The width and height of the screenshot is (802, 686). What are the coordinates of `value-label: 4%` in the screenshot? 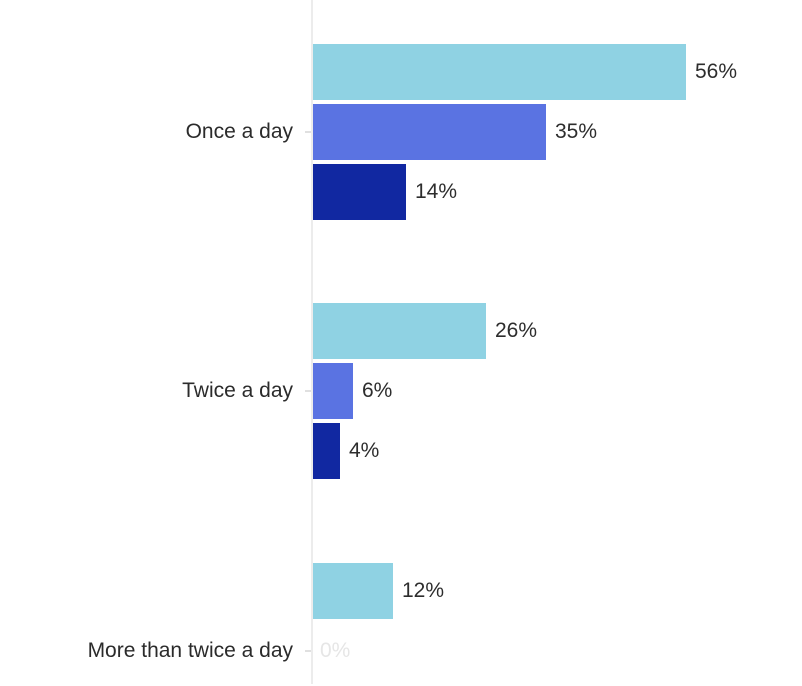 It's located at (364, 450).